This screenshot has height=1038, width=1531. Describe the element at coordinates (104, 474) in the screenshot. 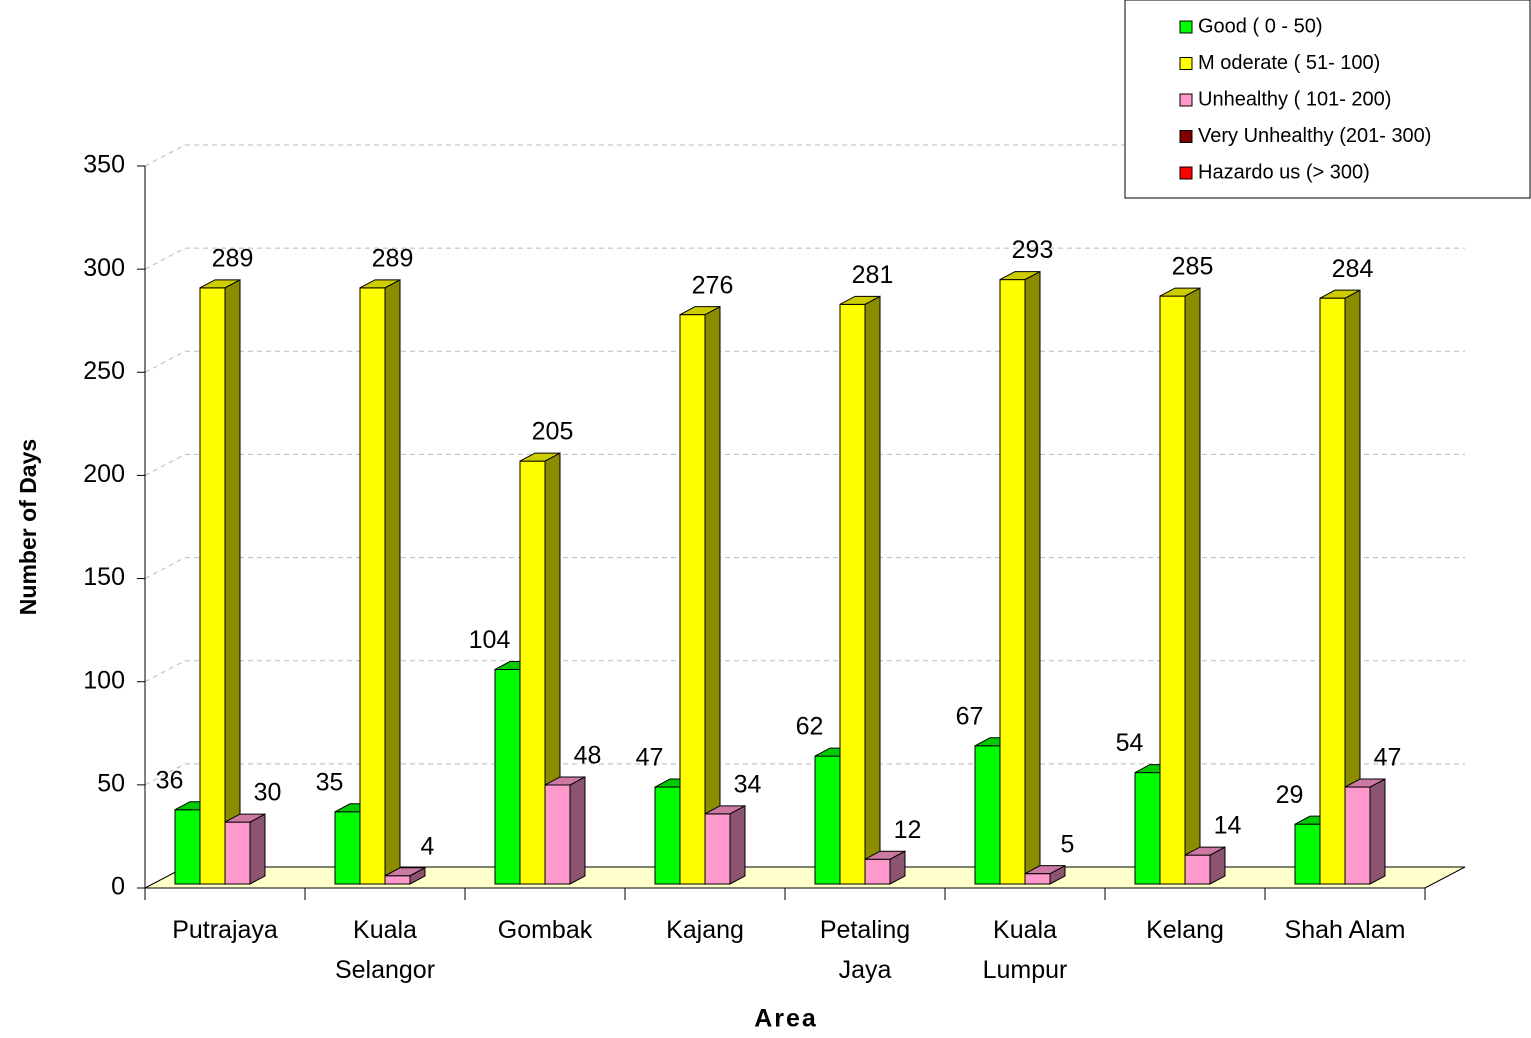

I see `y-tick-label: 200` at that location.